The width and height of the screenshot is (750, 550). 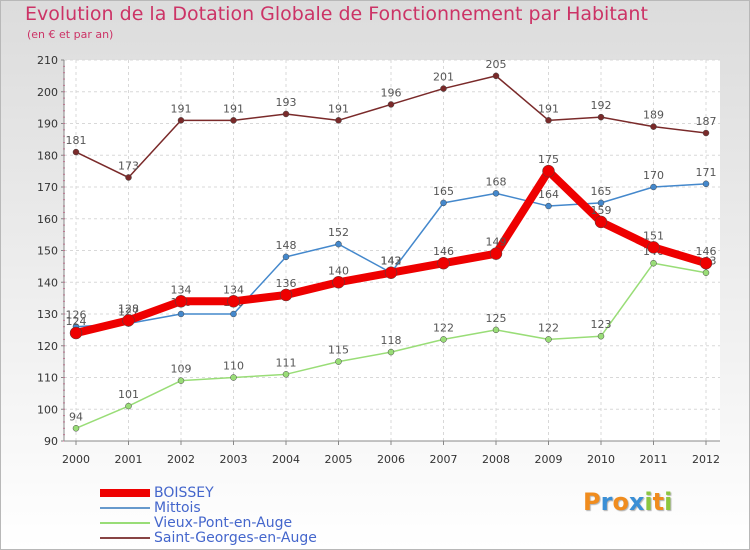 I want to click on y-tick-label: 90, so click(x=51, y=441).